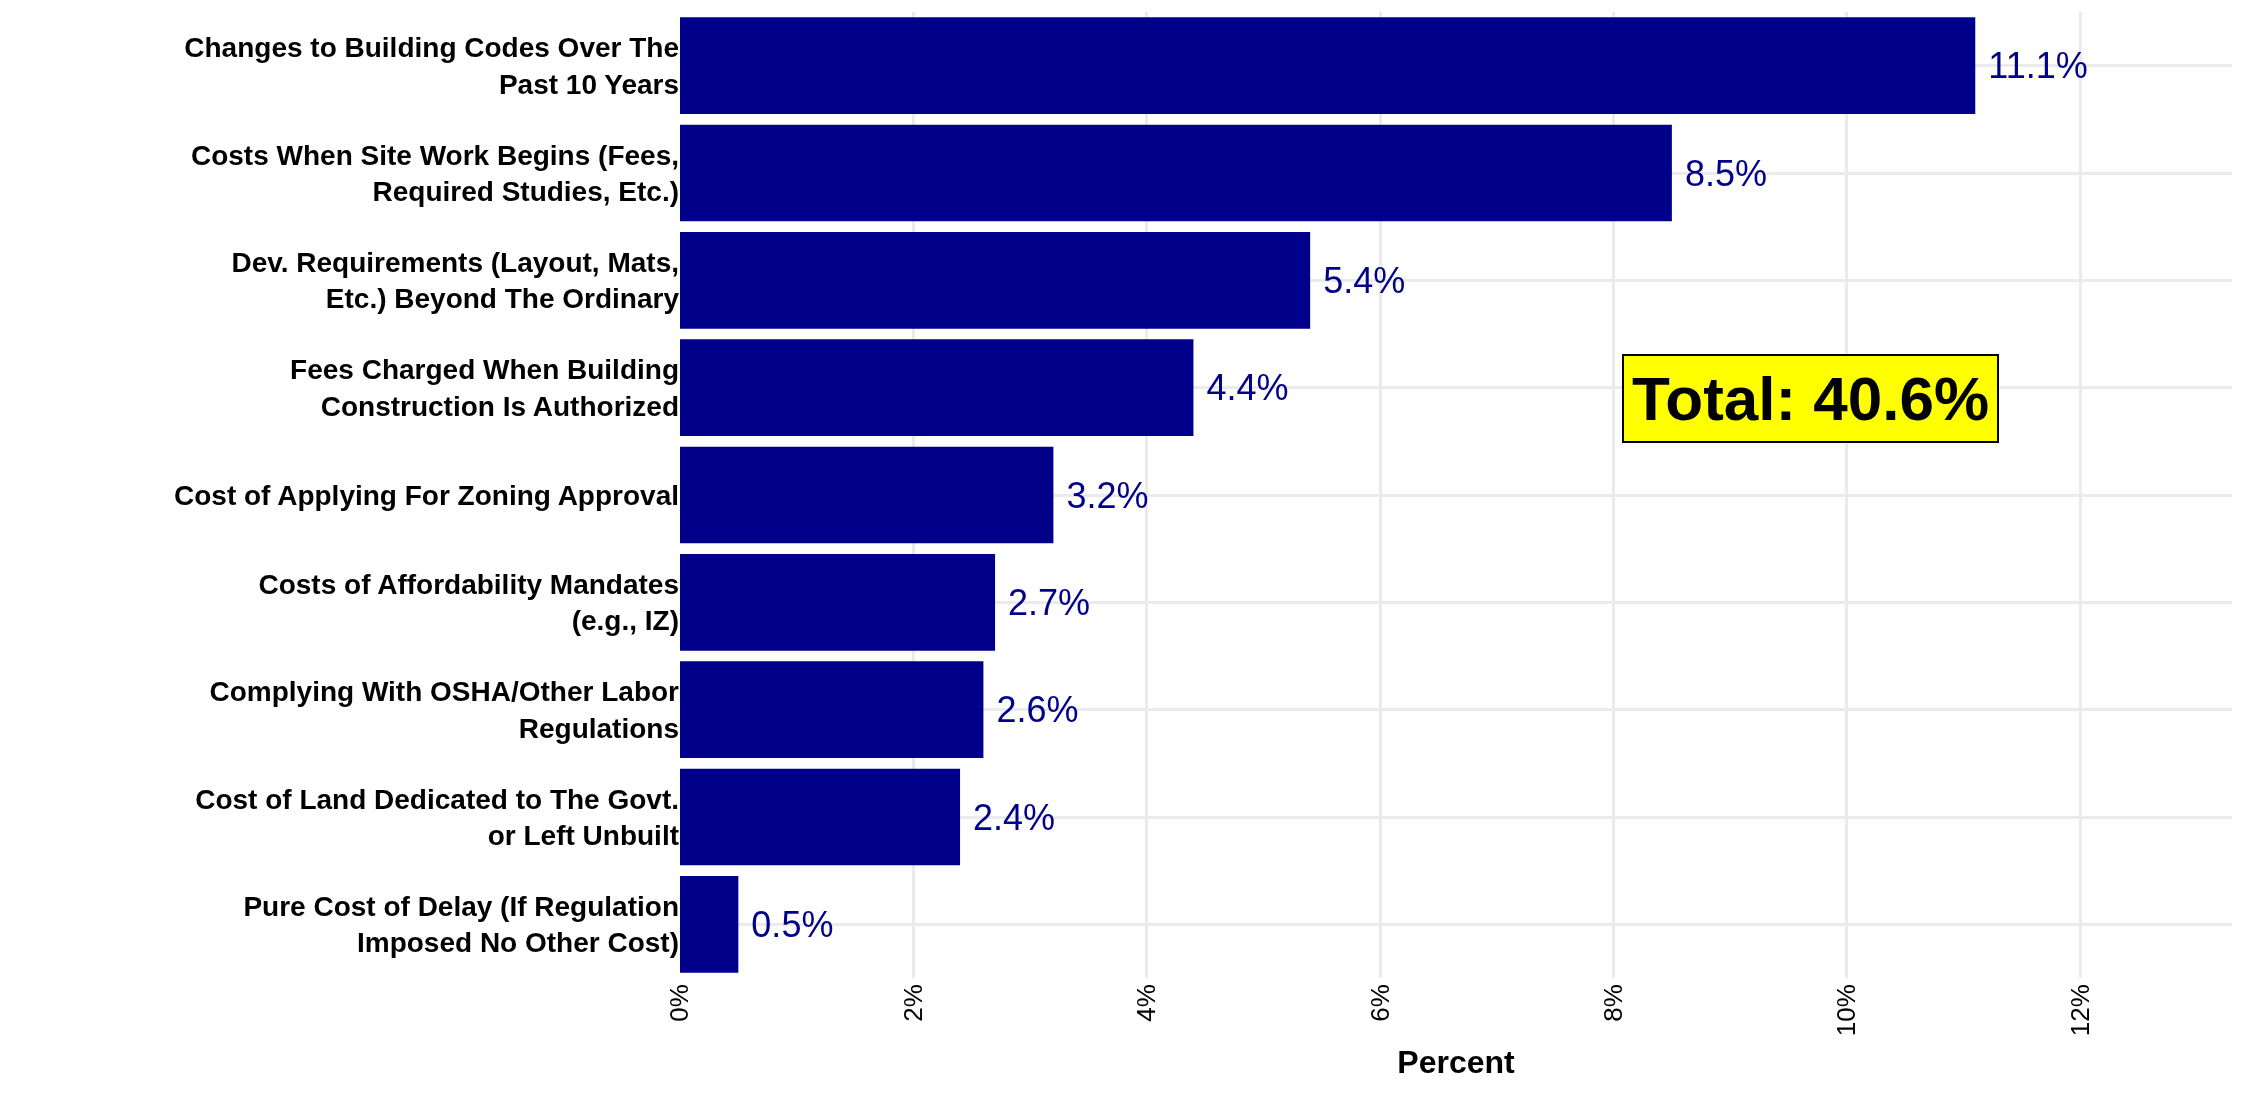 The image size is (2244, 1108). Describe the element at coordinates (468, 602) in the screenshot. I see `y-tick-label: Costs of Affordability Mandates (e.g., IZ)` at that location.